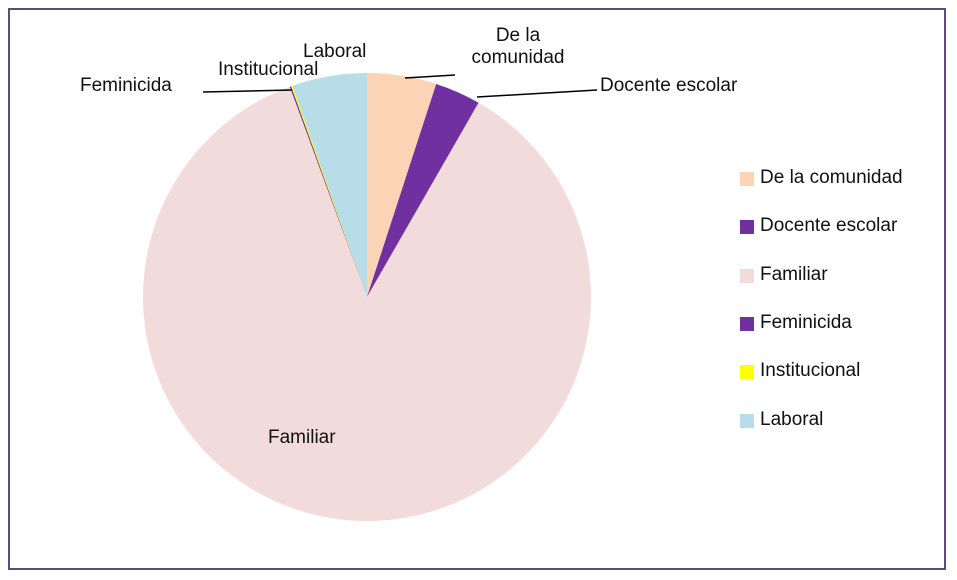  I want to click on legend-label: Institucional, so click(810, 371).